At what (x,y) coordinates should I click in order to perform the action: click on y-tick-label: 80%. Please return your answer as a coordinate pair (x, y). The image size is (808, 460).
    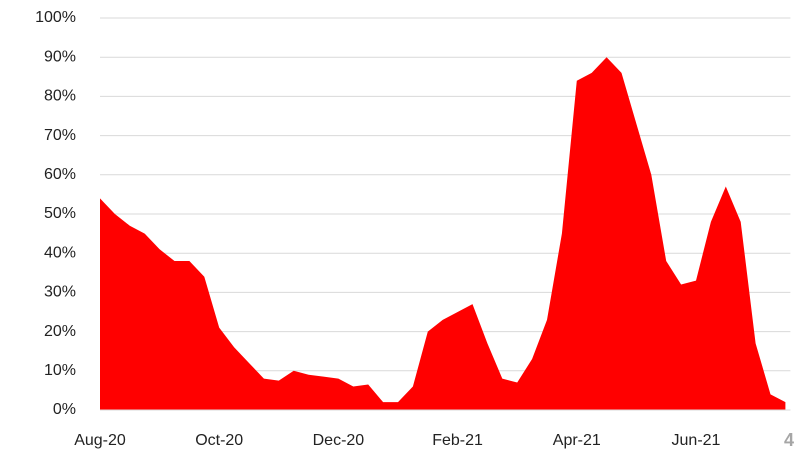
    Looking at the image, I should click on (60, 96).